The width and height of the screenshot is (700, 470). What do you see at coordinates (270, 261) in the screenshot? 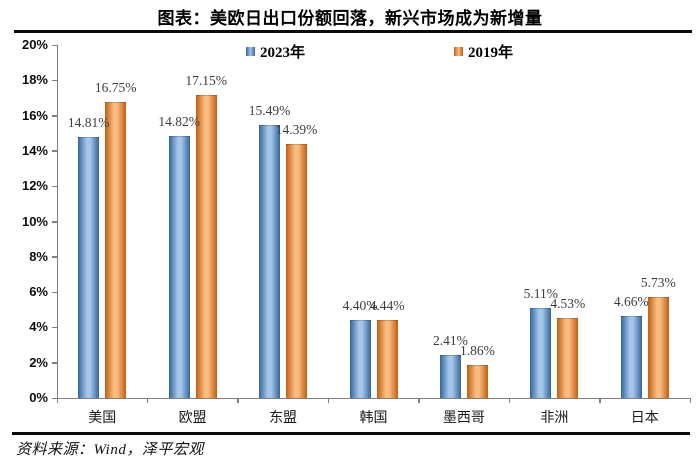
I see `bar-2023年-东盟` at bounding box center [270, 261].